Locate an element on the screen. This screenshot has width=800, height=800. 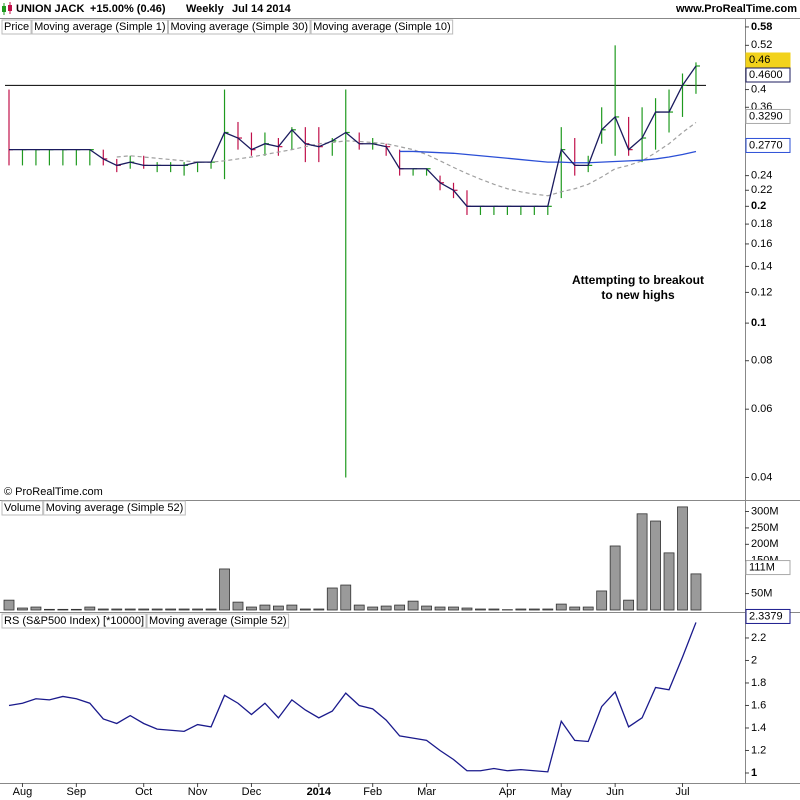
y-tick-label: 0.1 is located at coordinates (758, 323).